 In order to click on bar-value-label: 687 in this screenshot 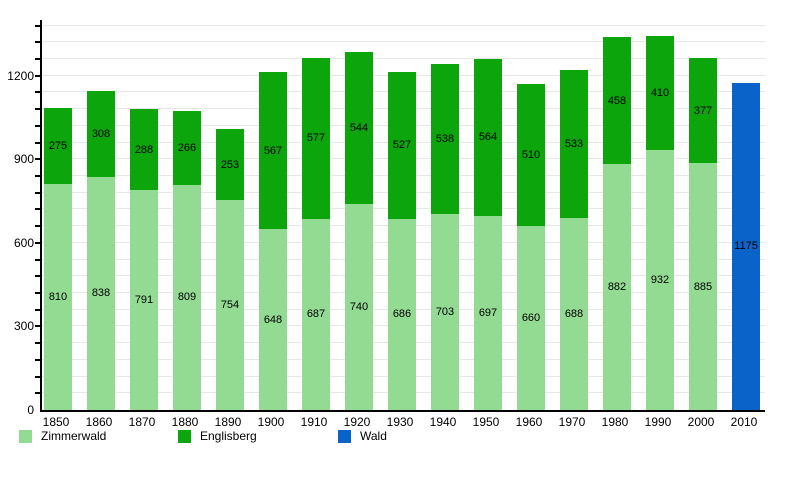, I will do `click(316, 314)`.